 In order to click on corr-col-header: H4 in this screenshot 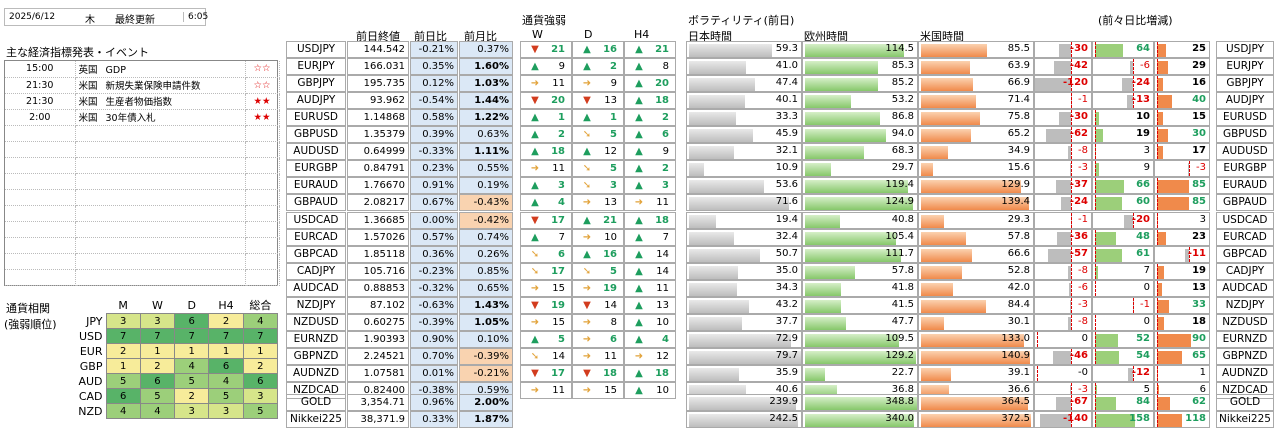, I will do `click(226, 305)`.